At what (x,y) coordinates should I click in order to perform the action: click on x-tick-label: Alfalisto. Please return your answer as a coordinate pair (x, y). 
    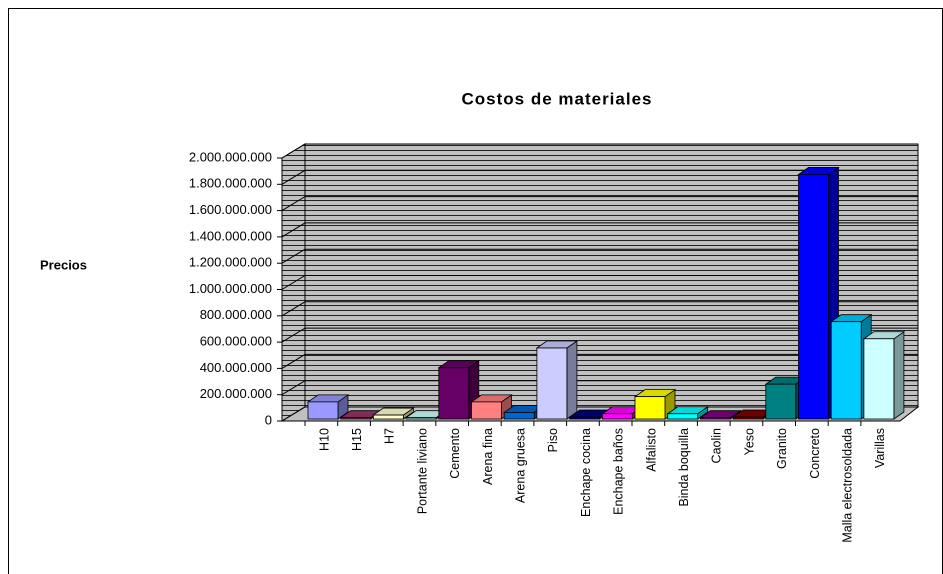
    Looking at the image, I should click on (651, 450).